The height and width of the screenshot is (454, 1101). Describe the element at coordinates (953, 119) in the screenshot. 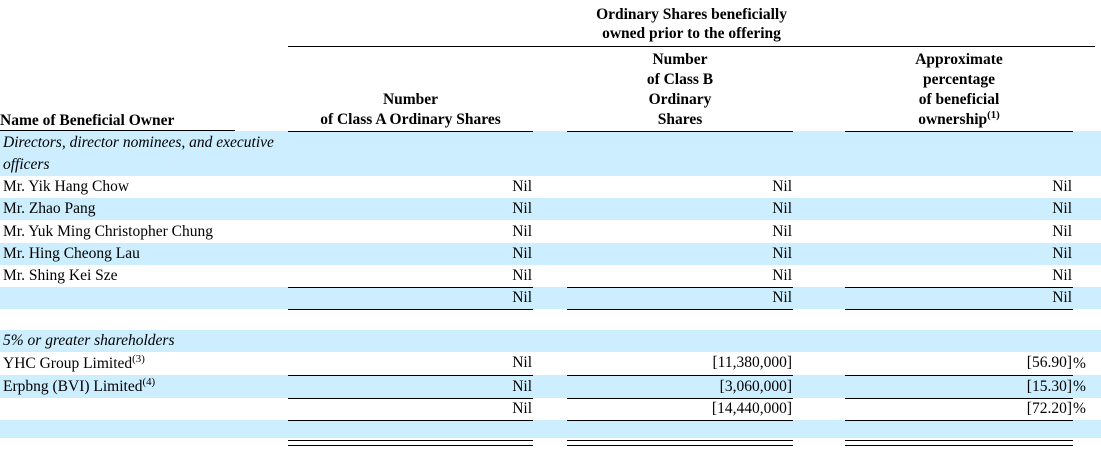

I see `pct-header-ownership-label: ownership` at that location.